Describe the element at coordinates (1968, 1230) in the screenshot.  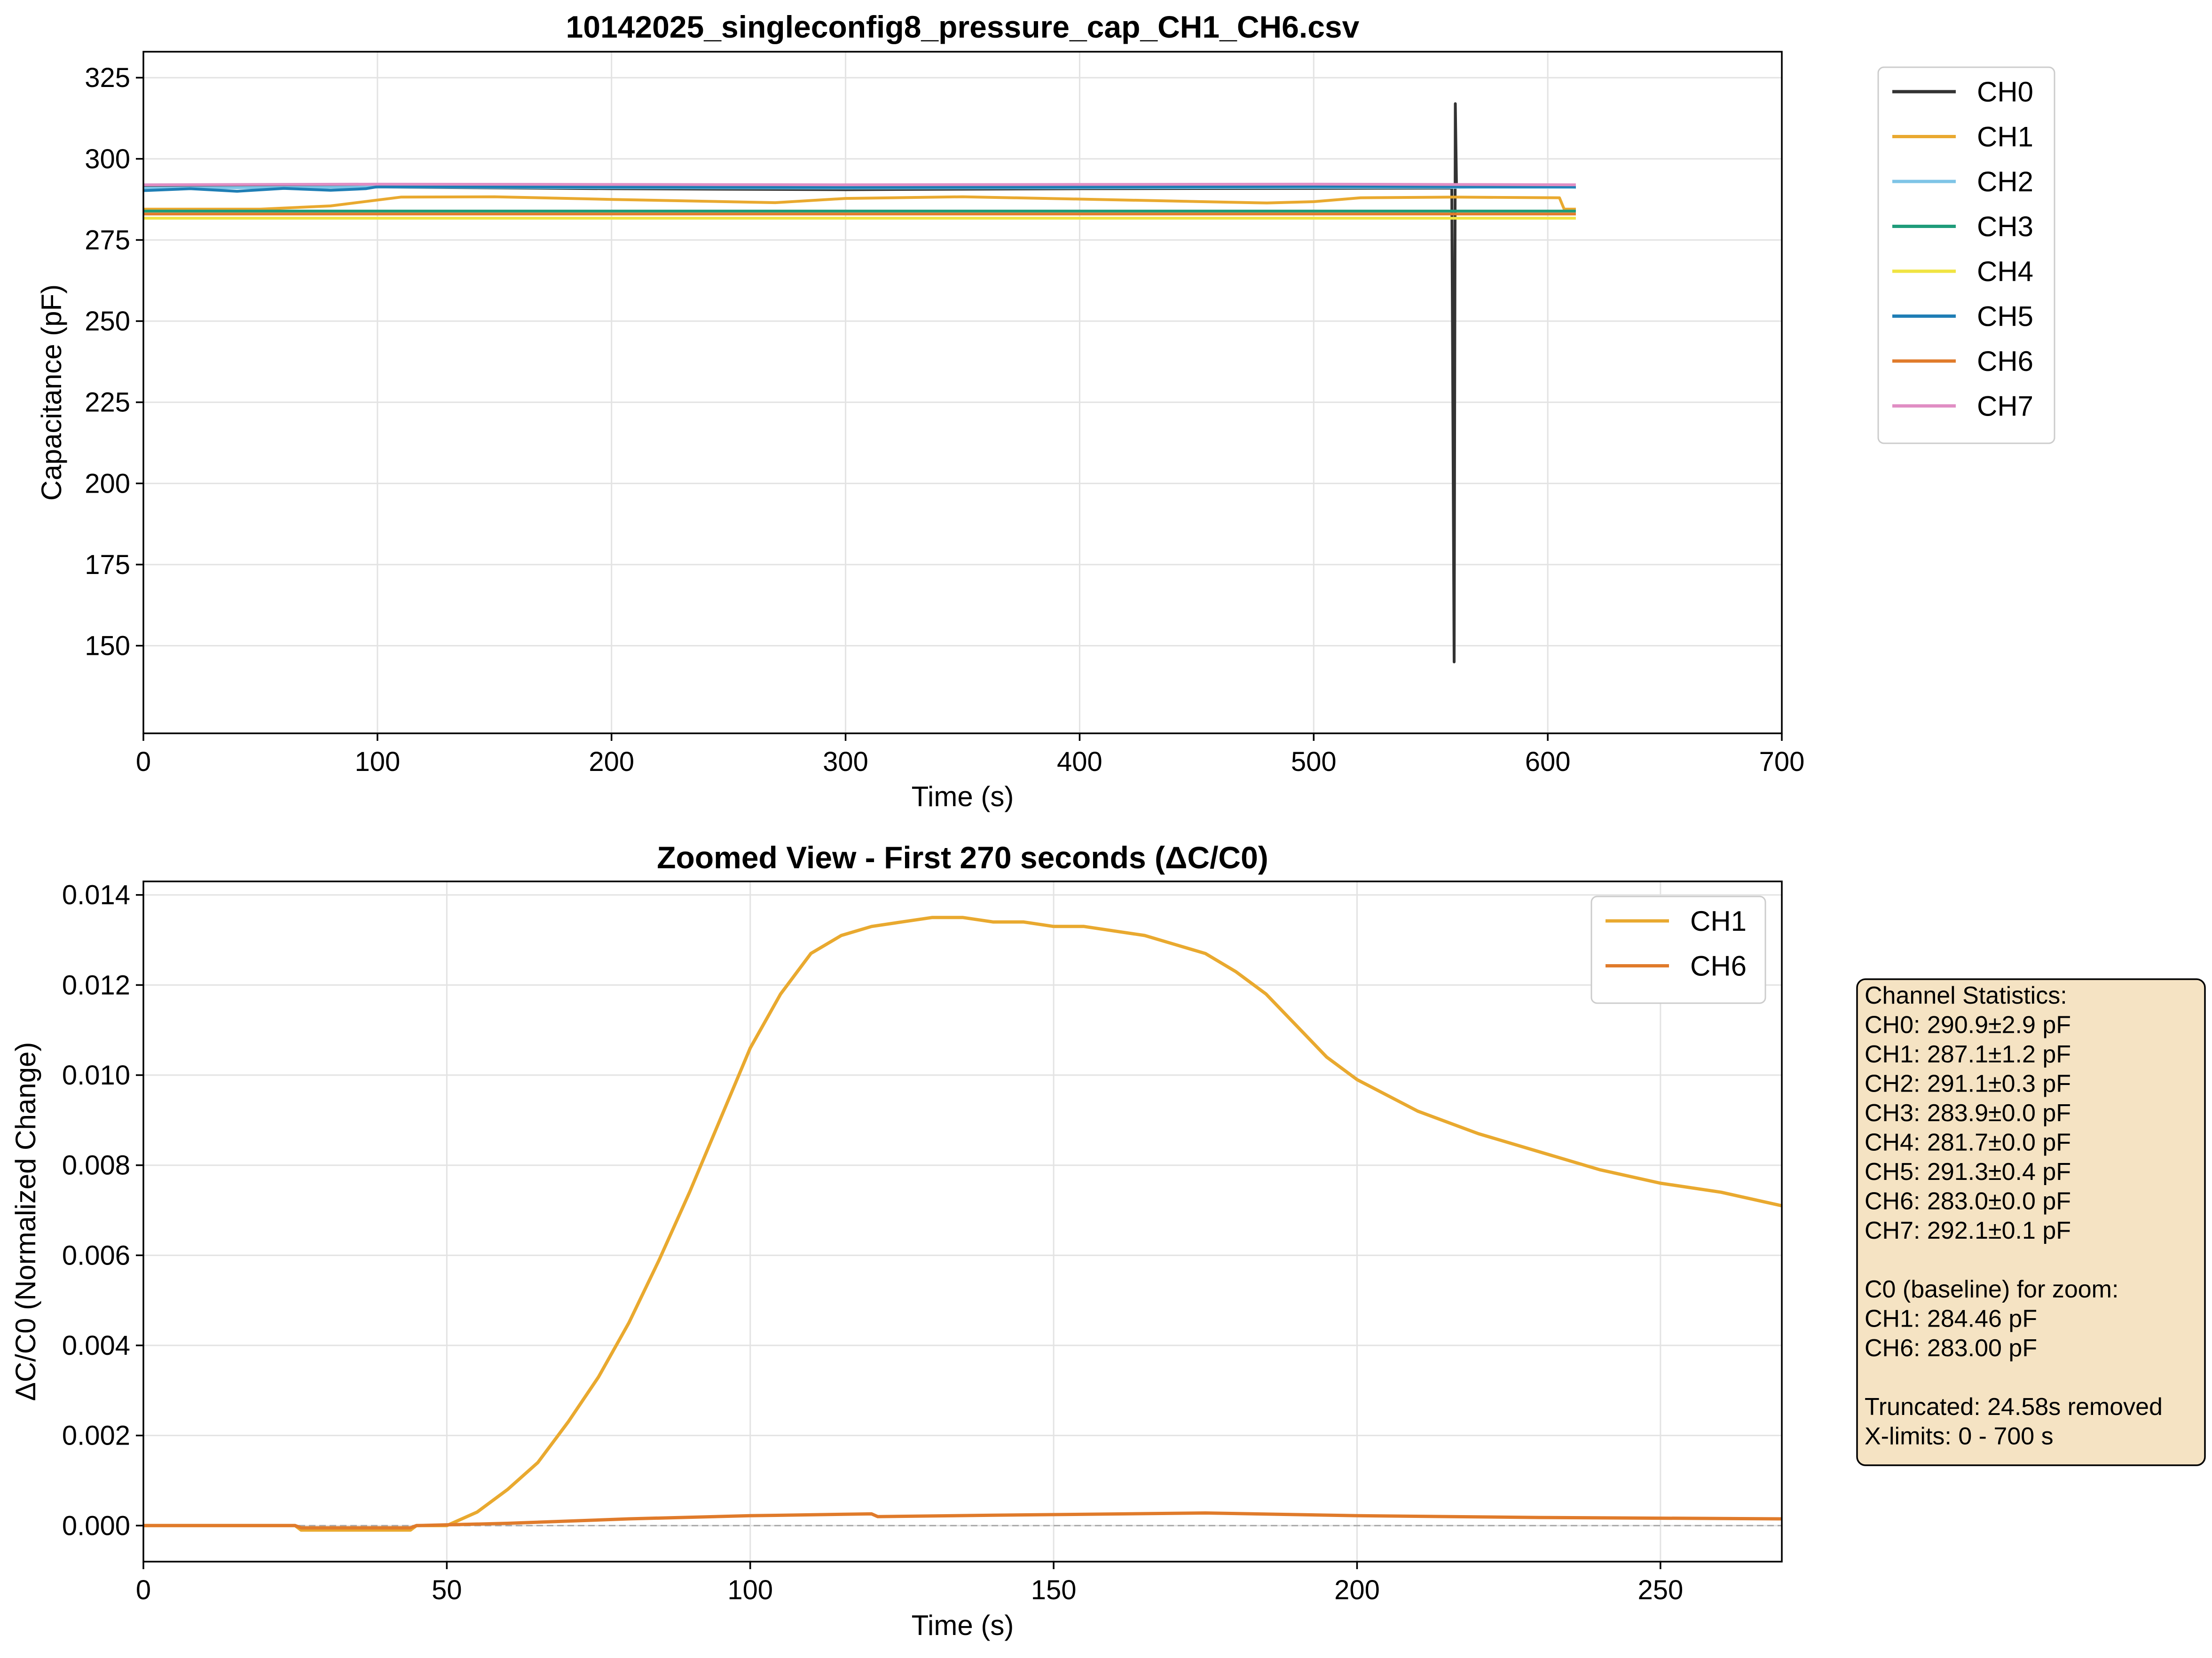
I see `statistics-line: CH7: 292.1±0.1 pF` at that location.